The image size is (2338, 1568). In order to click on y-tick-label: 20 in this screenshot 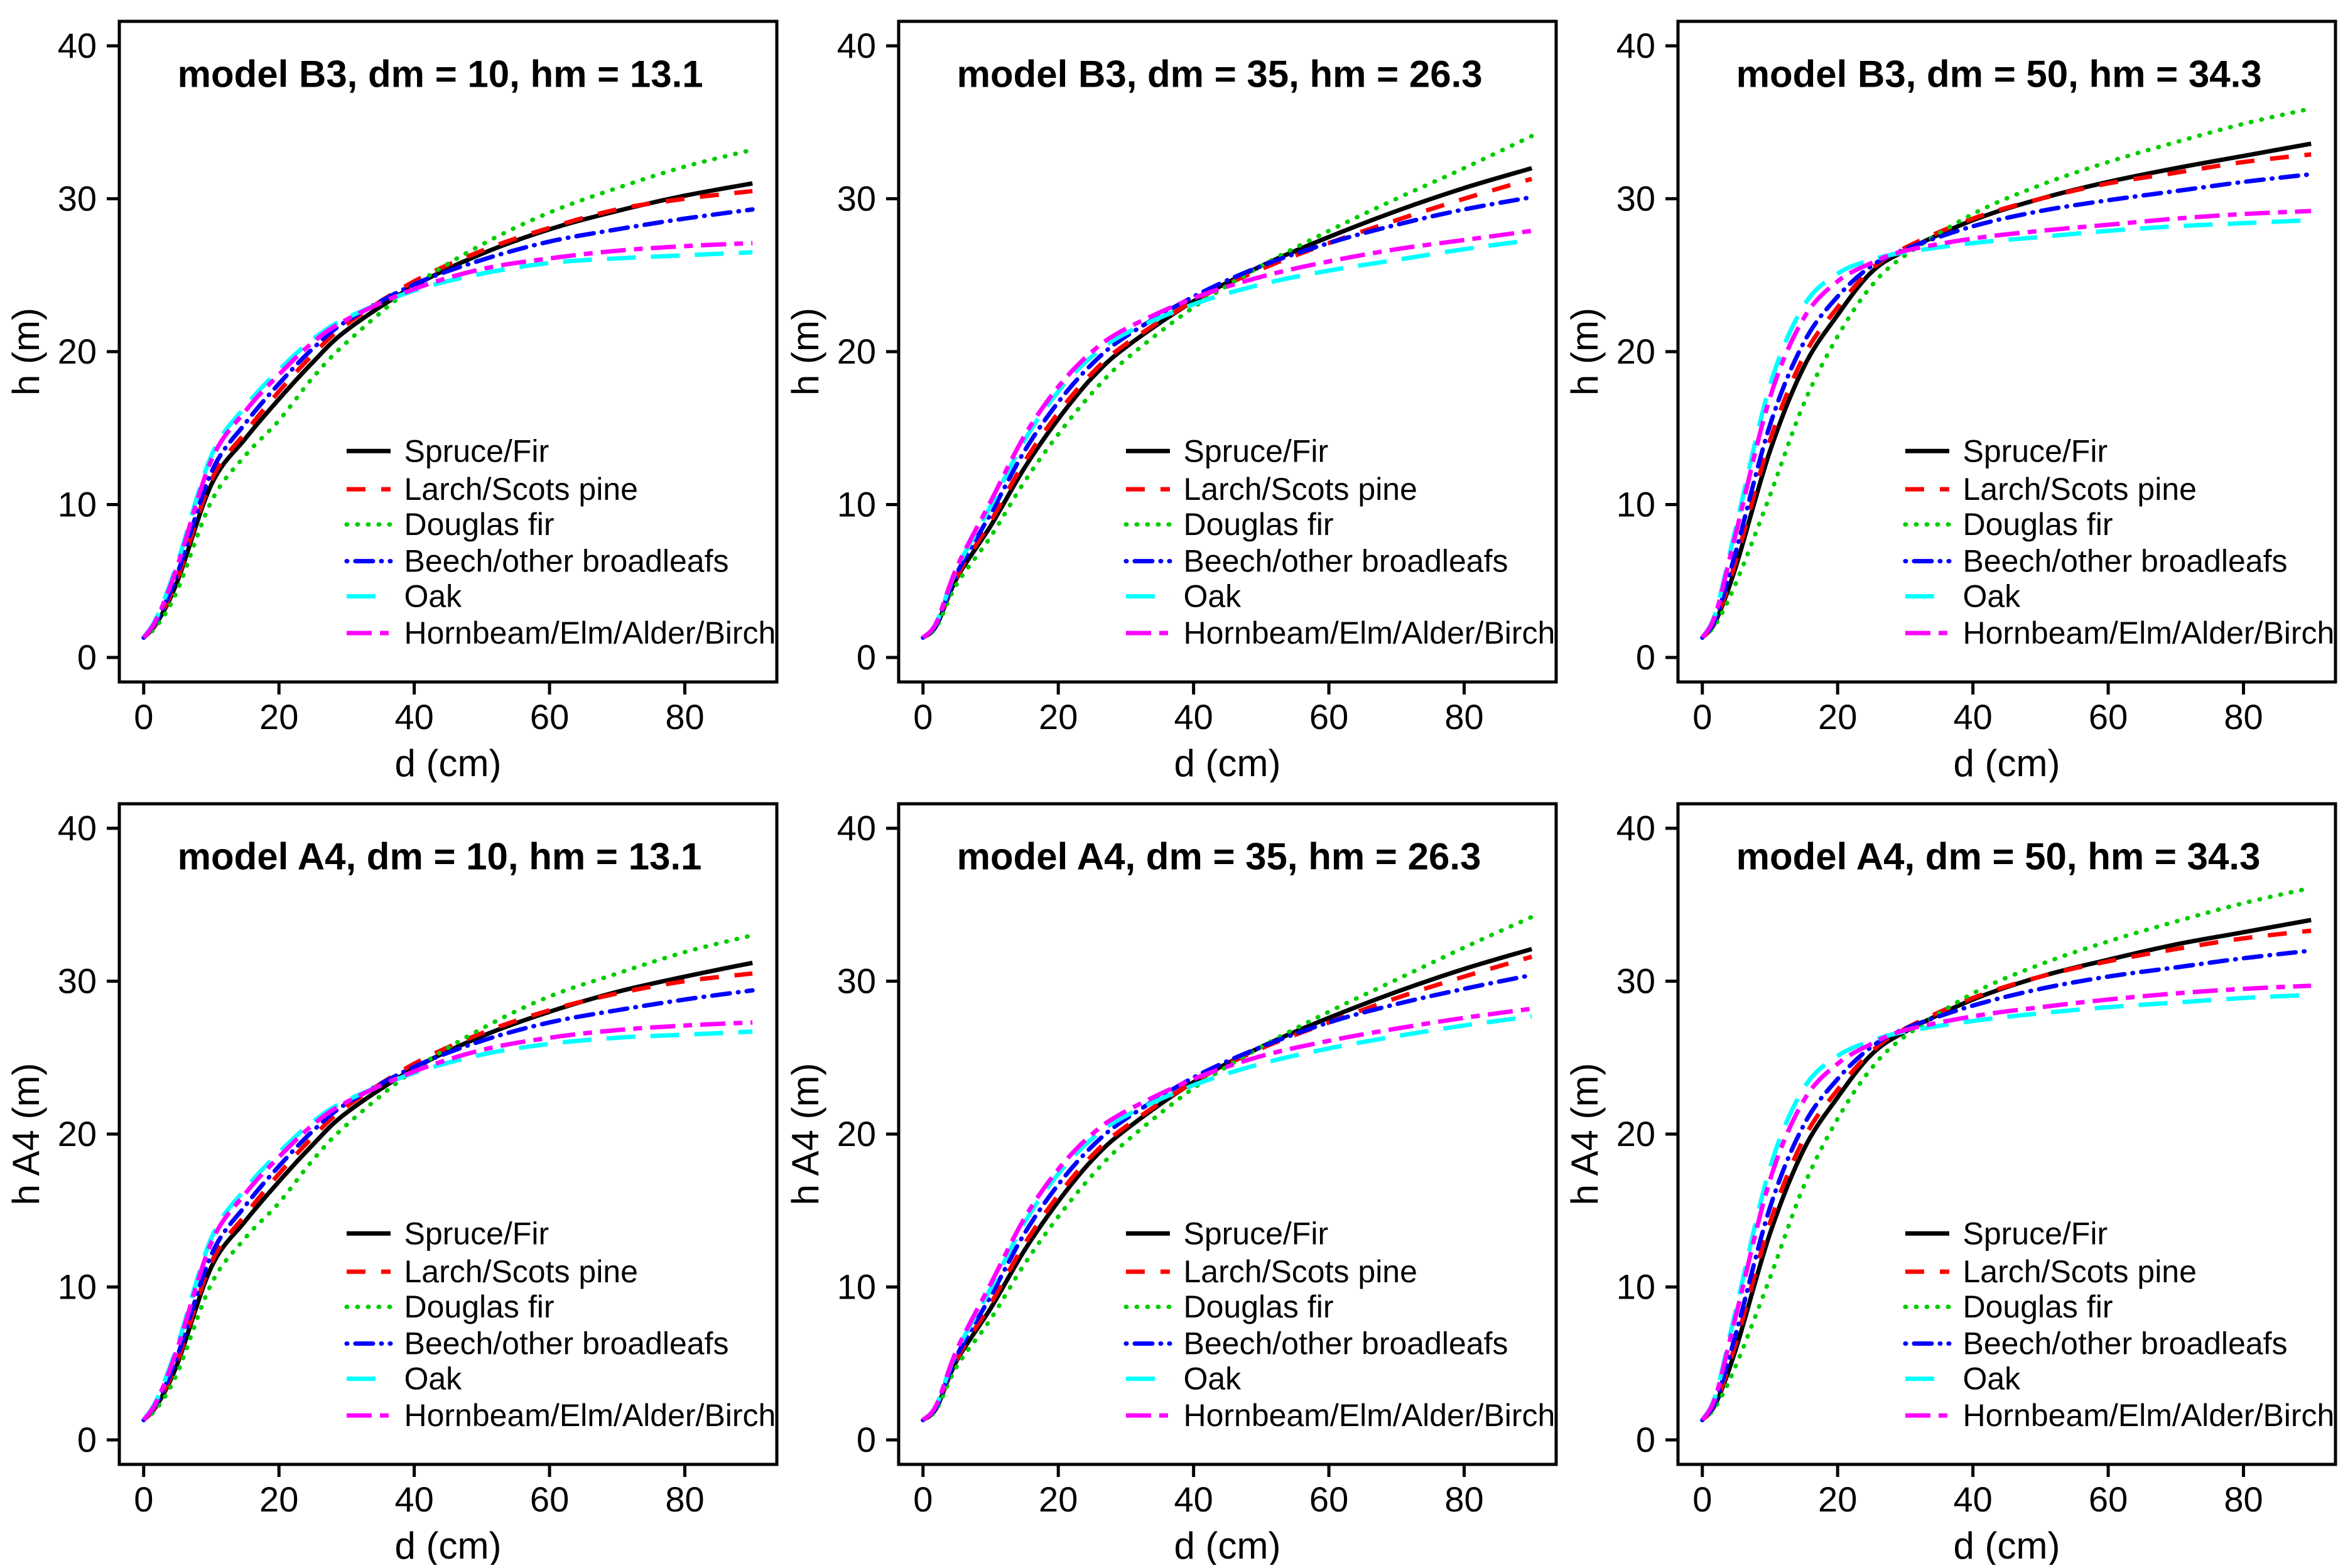, I will do `click(77, 1134)`.